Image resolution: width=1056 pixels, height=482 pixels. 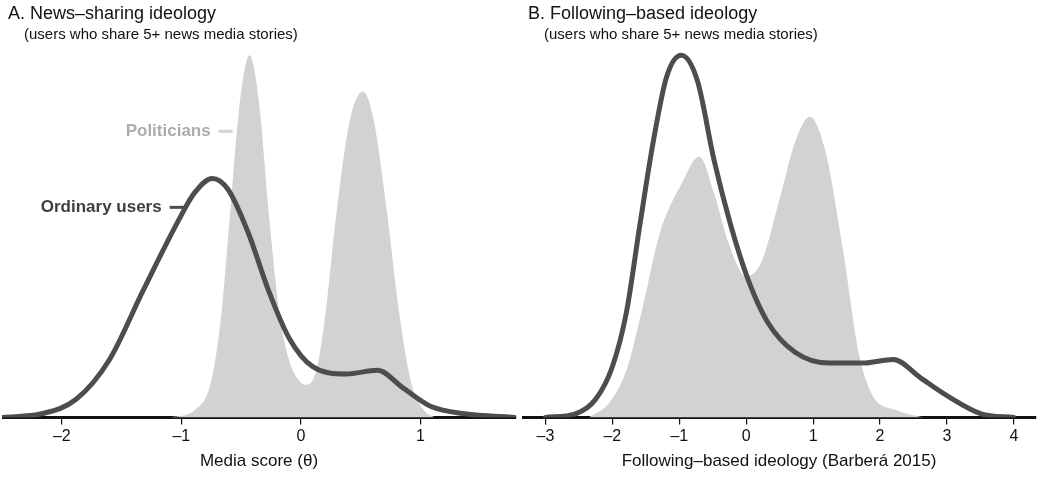 What do you see at coordinates (545, 436) in the screenshot?
I see `x-tick-label: –3` at bounding box center [545, 436].